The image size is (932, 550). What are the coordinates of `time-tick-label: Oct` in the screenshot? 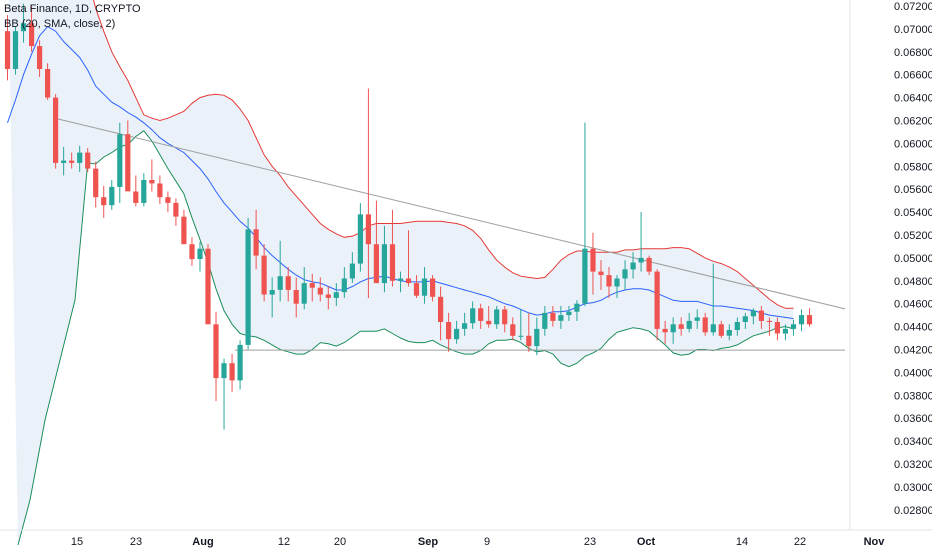 It's located at (646, 542).